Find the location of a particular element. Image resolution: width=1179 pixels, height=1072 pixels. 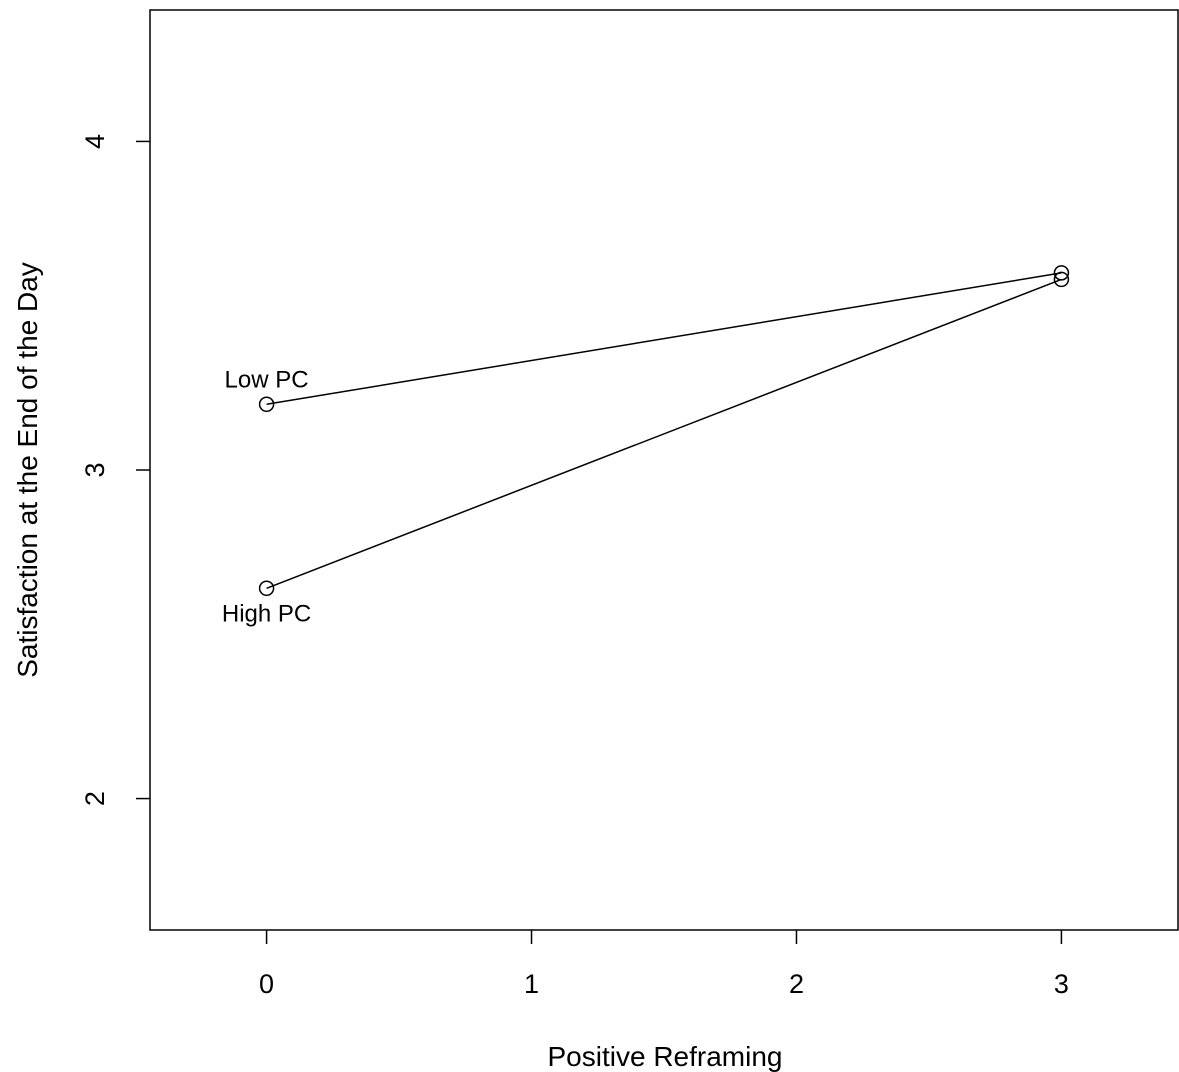

point-labels: Low PC High PC is located at coordinates (266, 496).